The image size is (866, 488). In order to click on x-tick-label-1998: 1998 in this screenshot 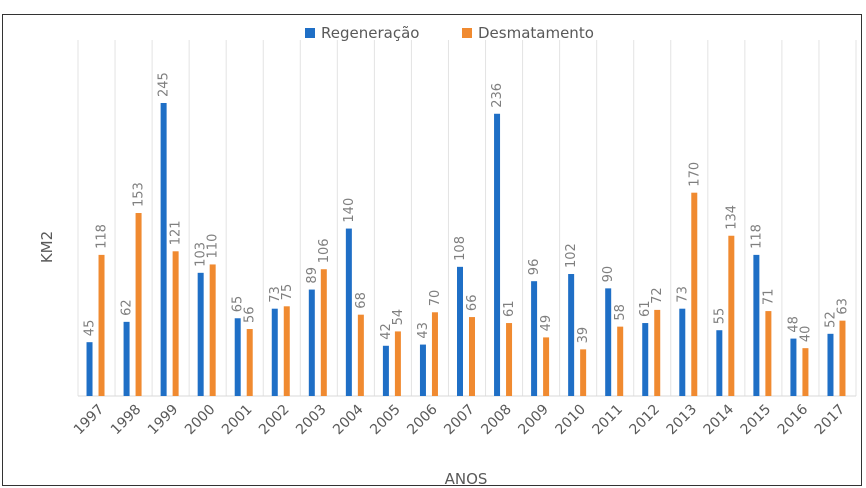, I will do `click(126, 420)`.